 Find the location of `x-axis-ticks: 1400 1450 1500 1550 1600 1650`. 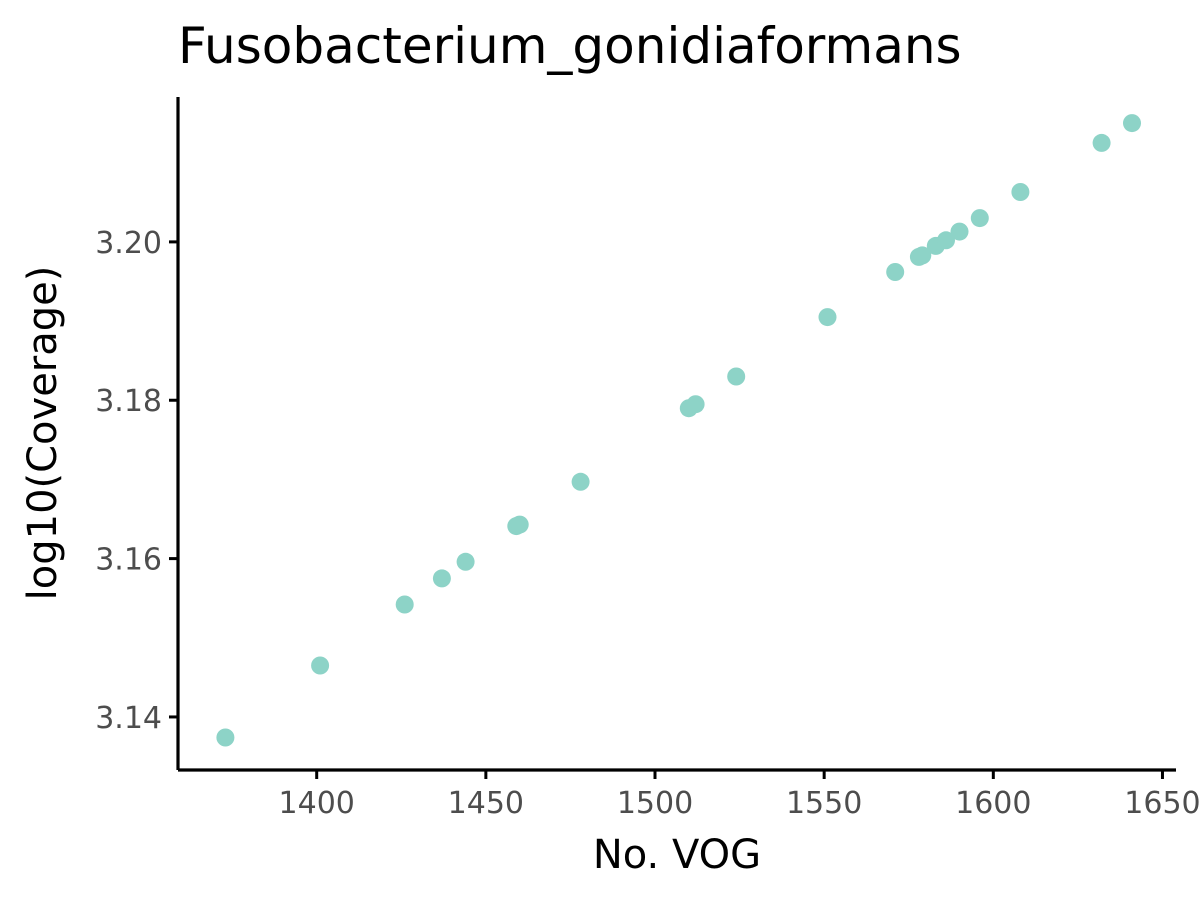

x-axis-ticks: 1400 1450 1500 1550 1600 1650 is located at coordinates (739, 795).